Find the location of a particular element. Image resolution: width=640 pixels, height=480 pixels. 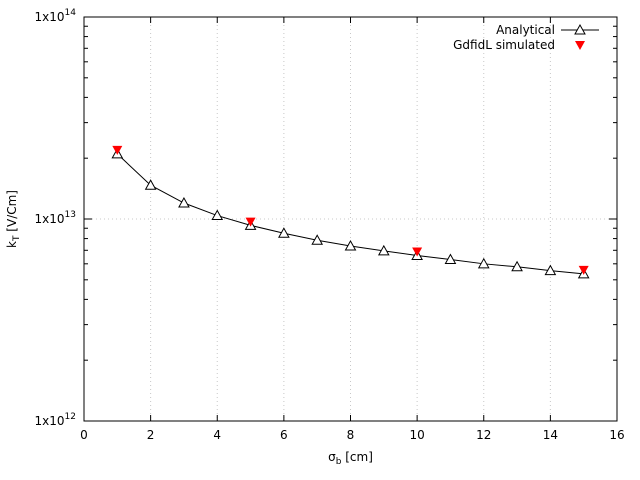

y-tick-labels: 1x10¹² 1x10¹³ 1x10¹⁴ is located at coordinates (56, 218).